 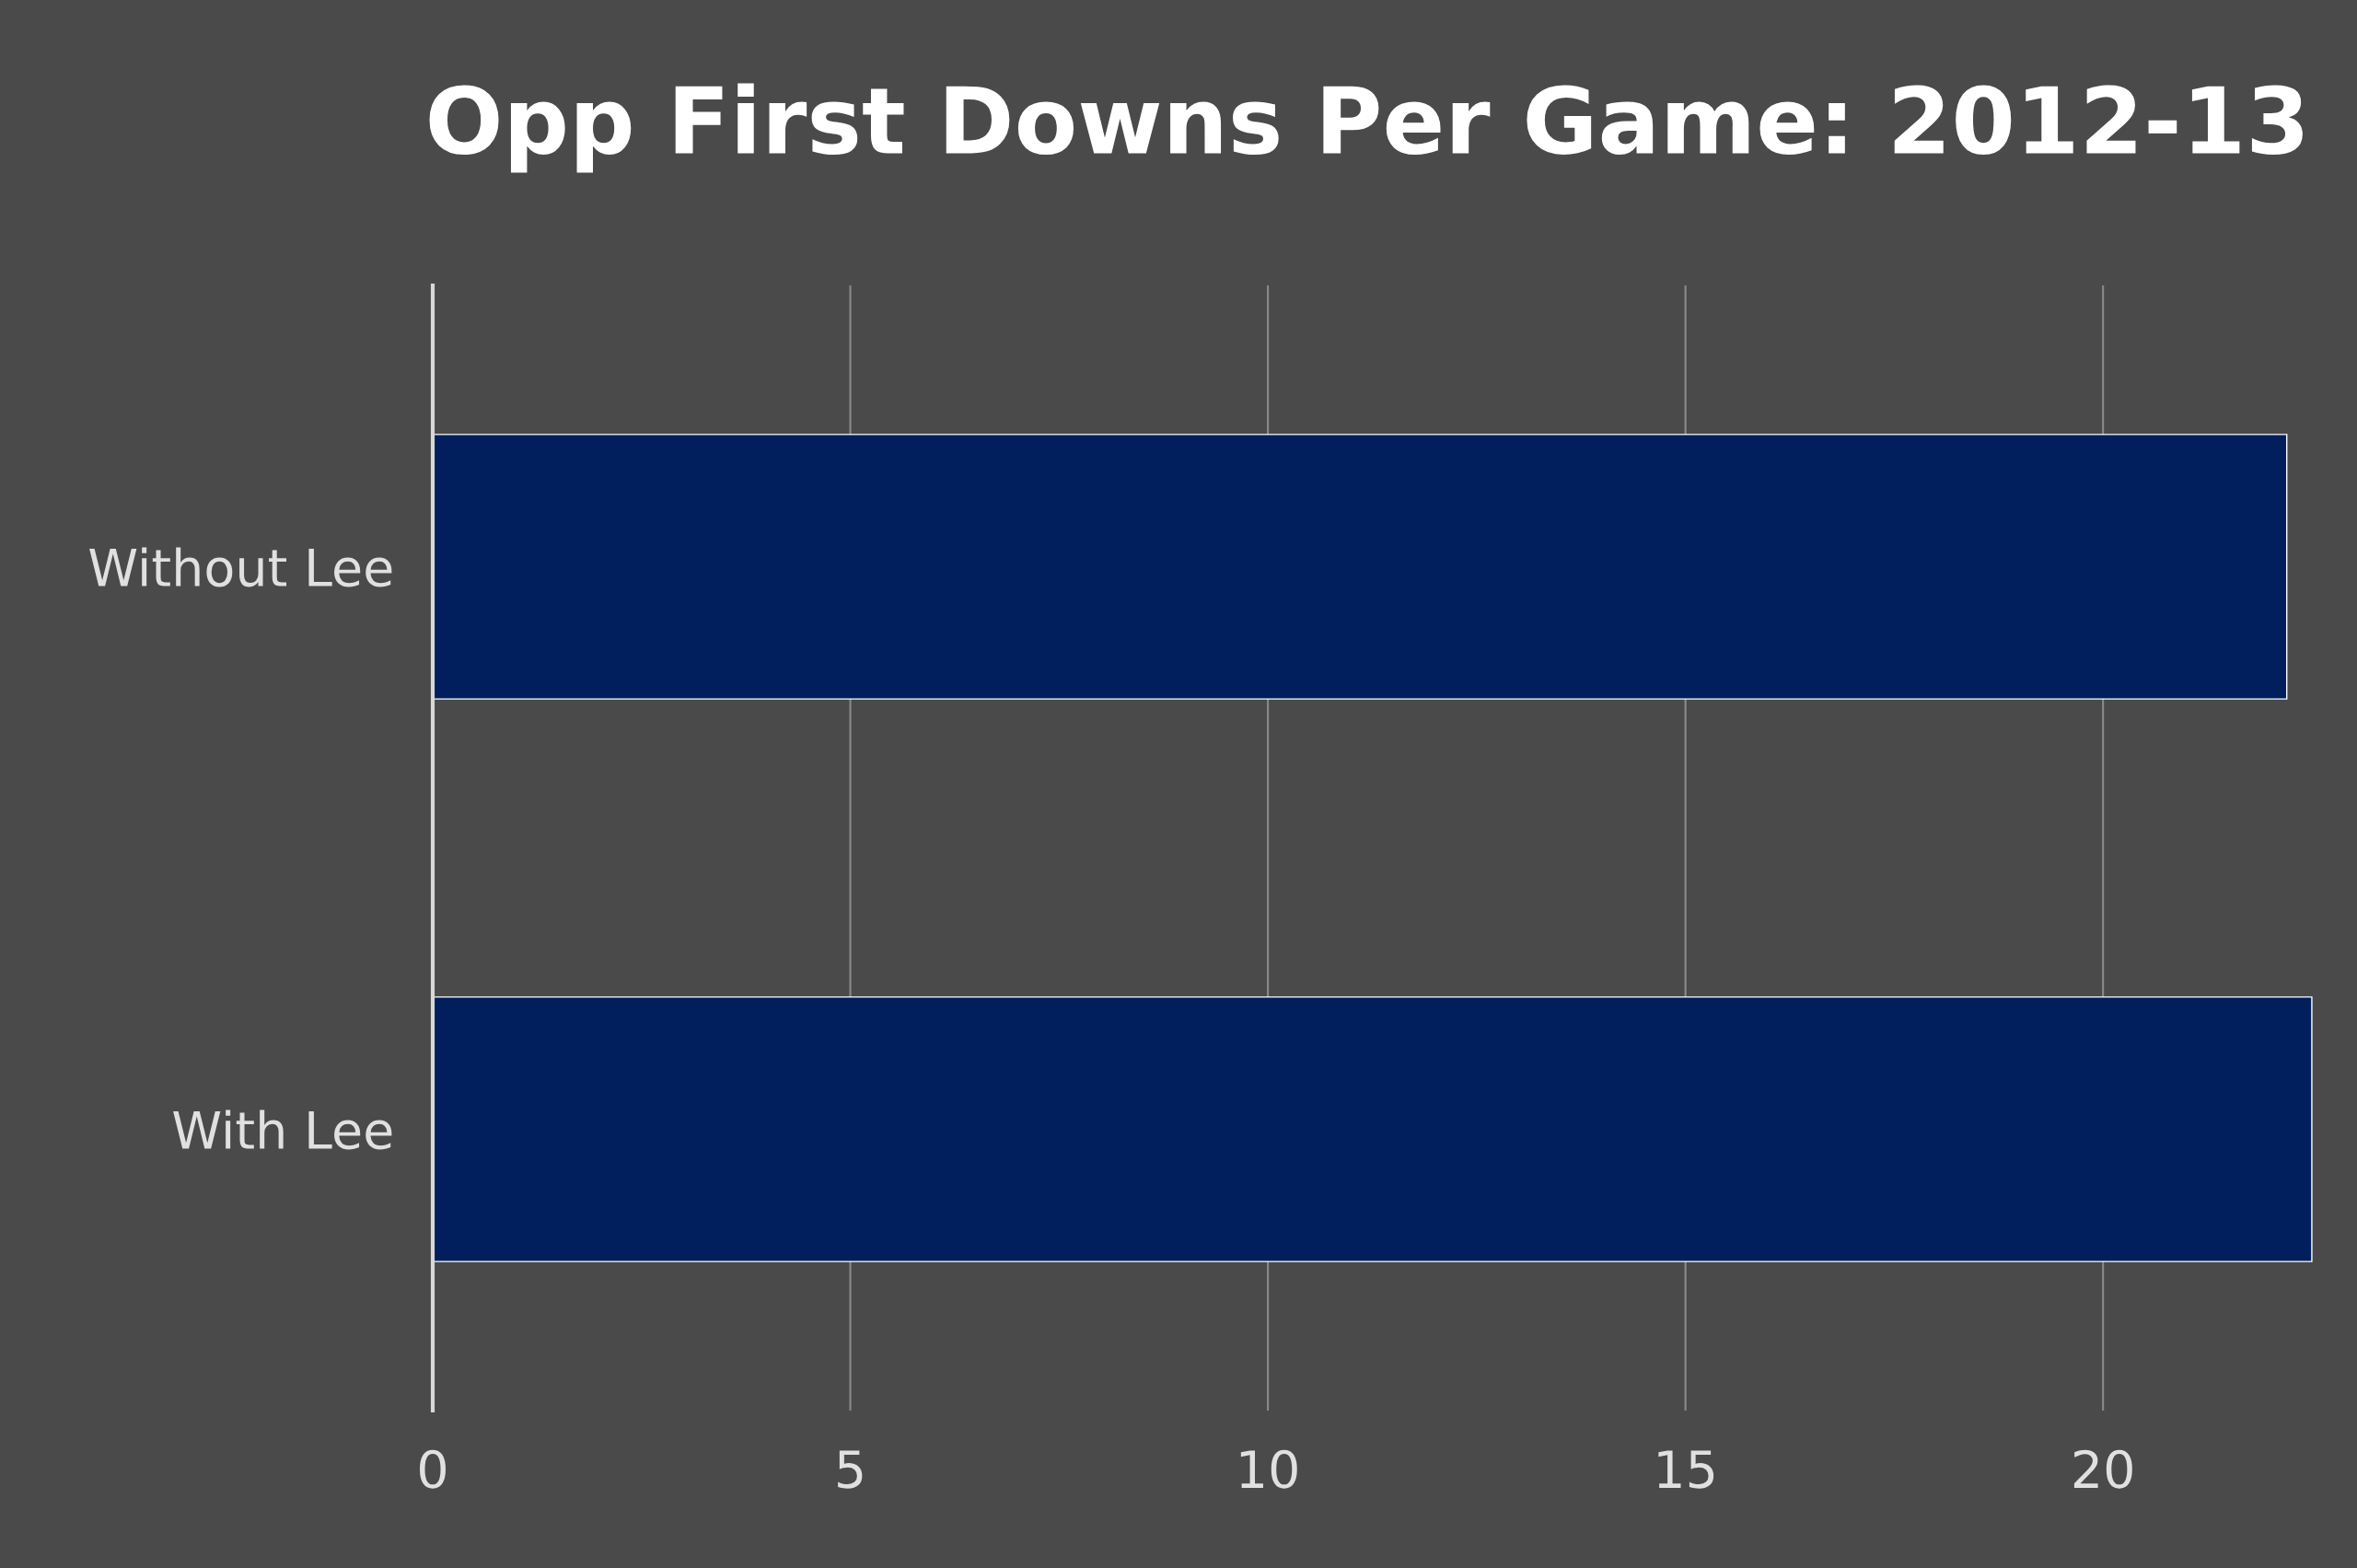 What do you see at coordinates (240, 567) in the screenshot?
I see `y-tick-label: Without Lee` at bounding box center [240, 567].